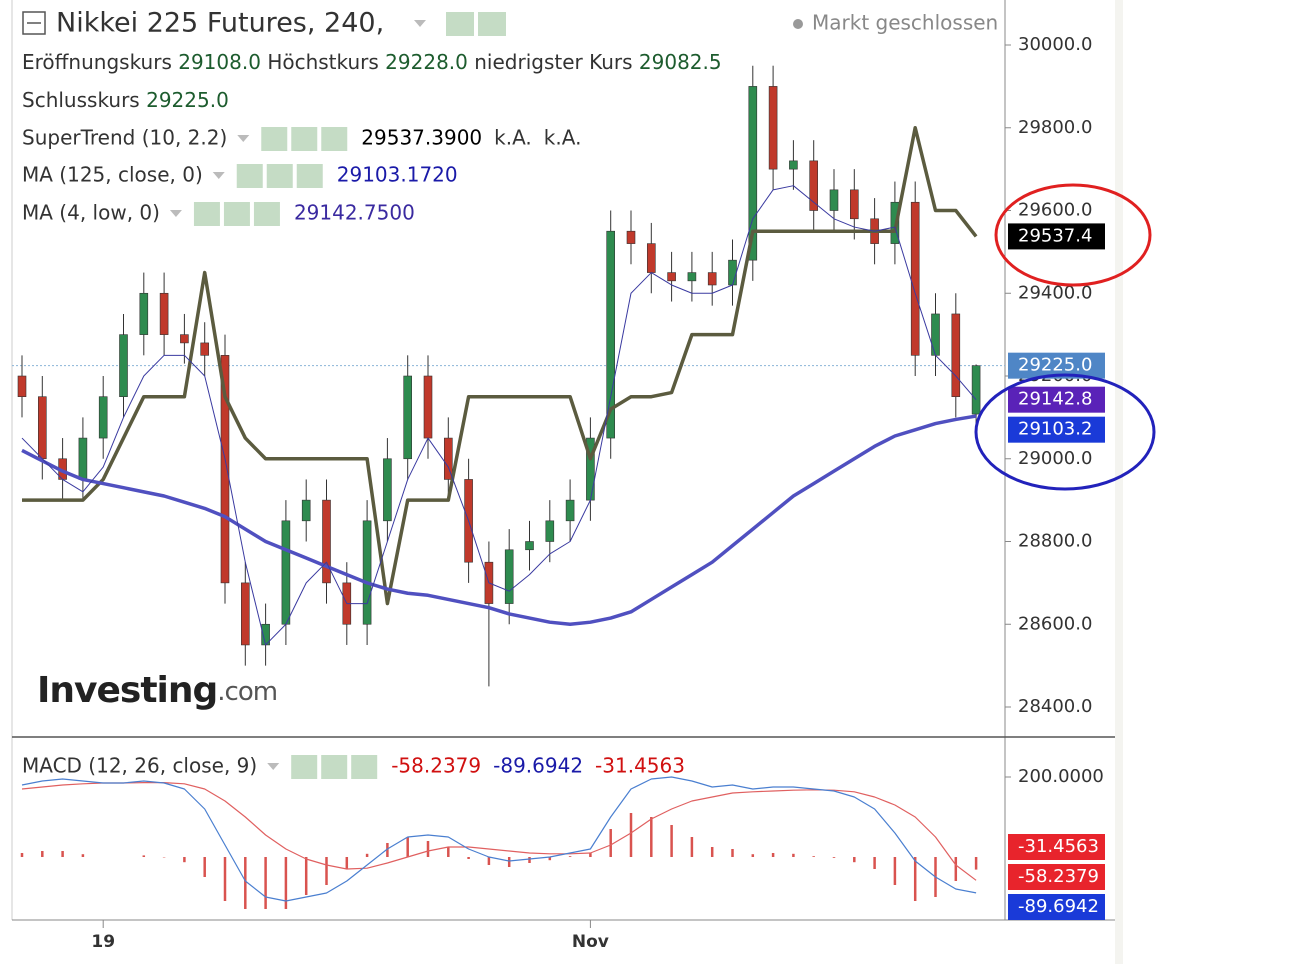 The image size is (1315, 964). What do you see at coordinates (112, 175) in the screenshot?
I see `indicator-name: MA (125, close, 0)` at bounding box center [112, 175].